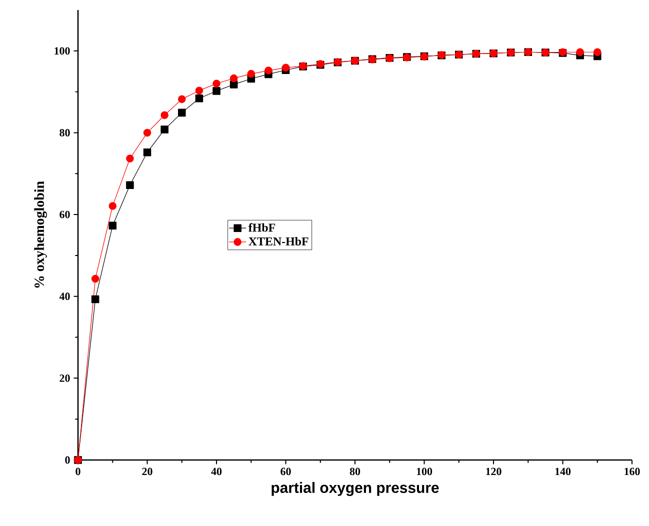 The width and height of the screenshot is (649, 526). I want to click on x-tick-label: 140, so click(563, 472).